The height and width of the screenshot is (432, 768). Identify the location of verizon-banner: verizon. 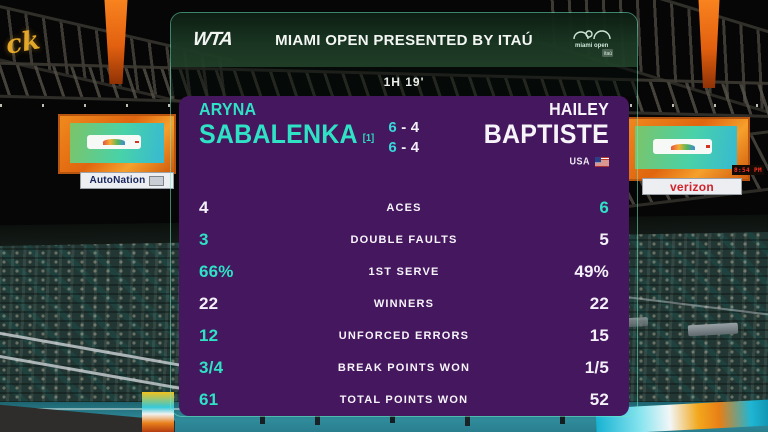
(692, 186).